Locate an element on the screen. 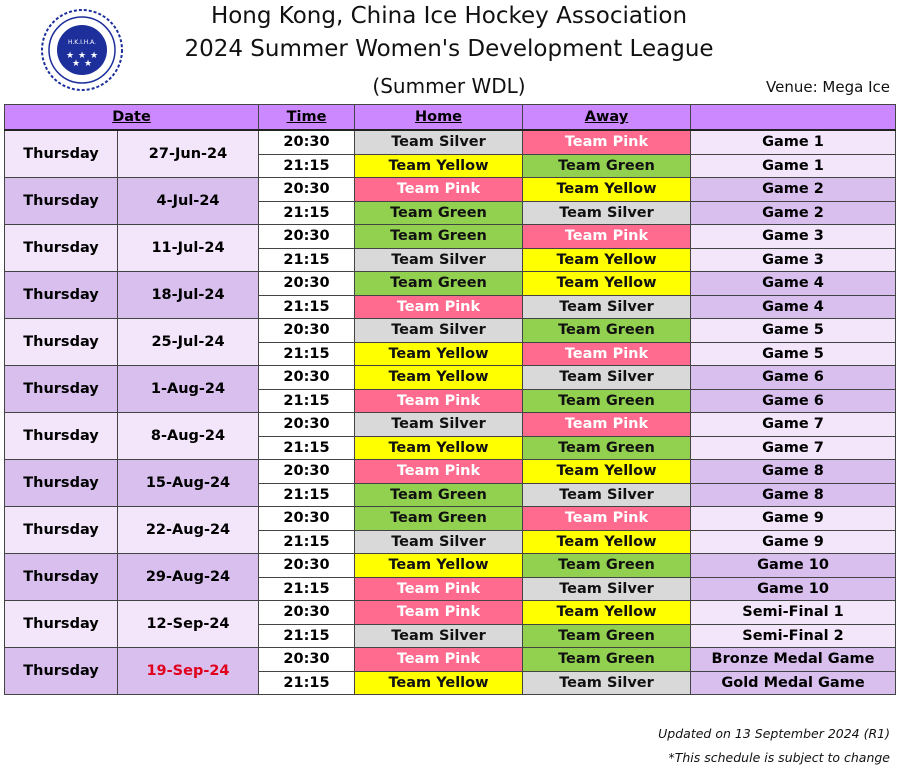 This screenshot has width=898, height=772. table-row: 21:15 Team Pink Team Silver Game 4 is located at coordinates (450, 306).